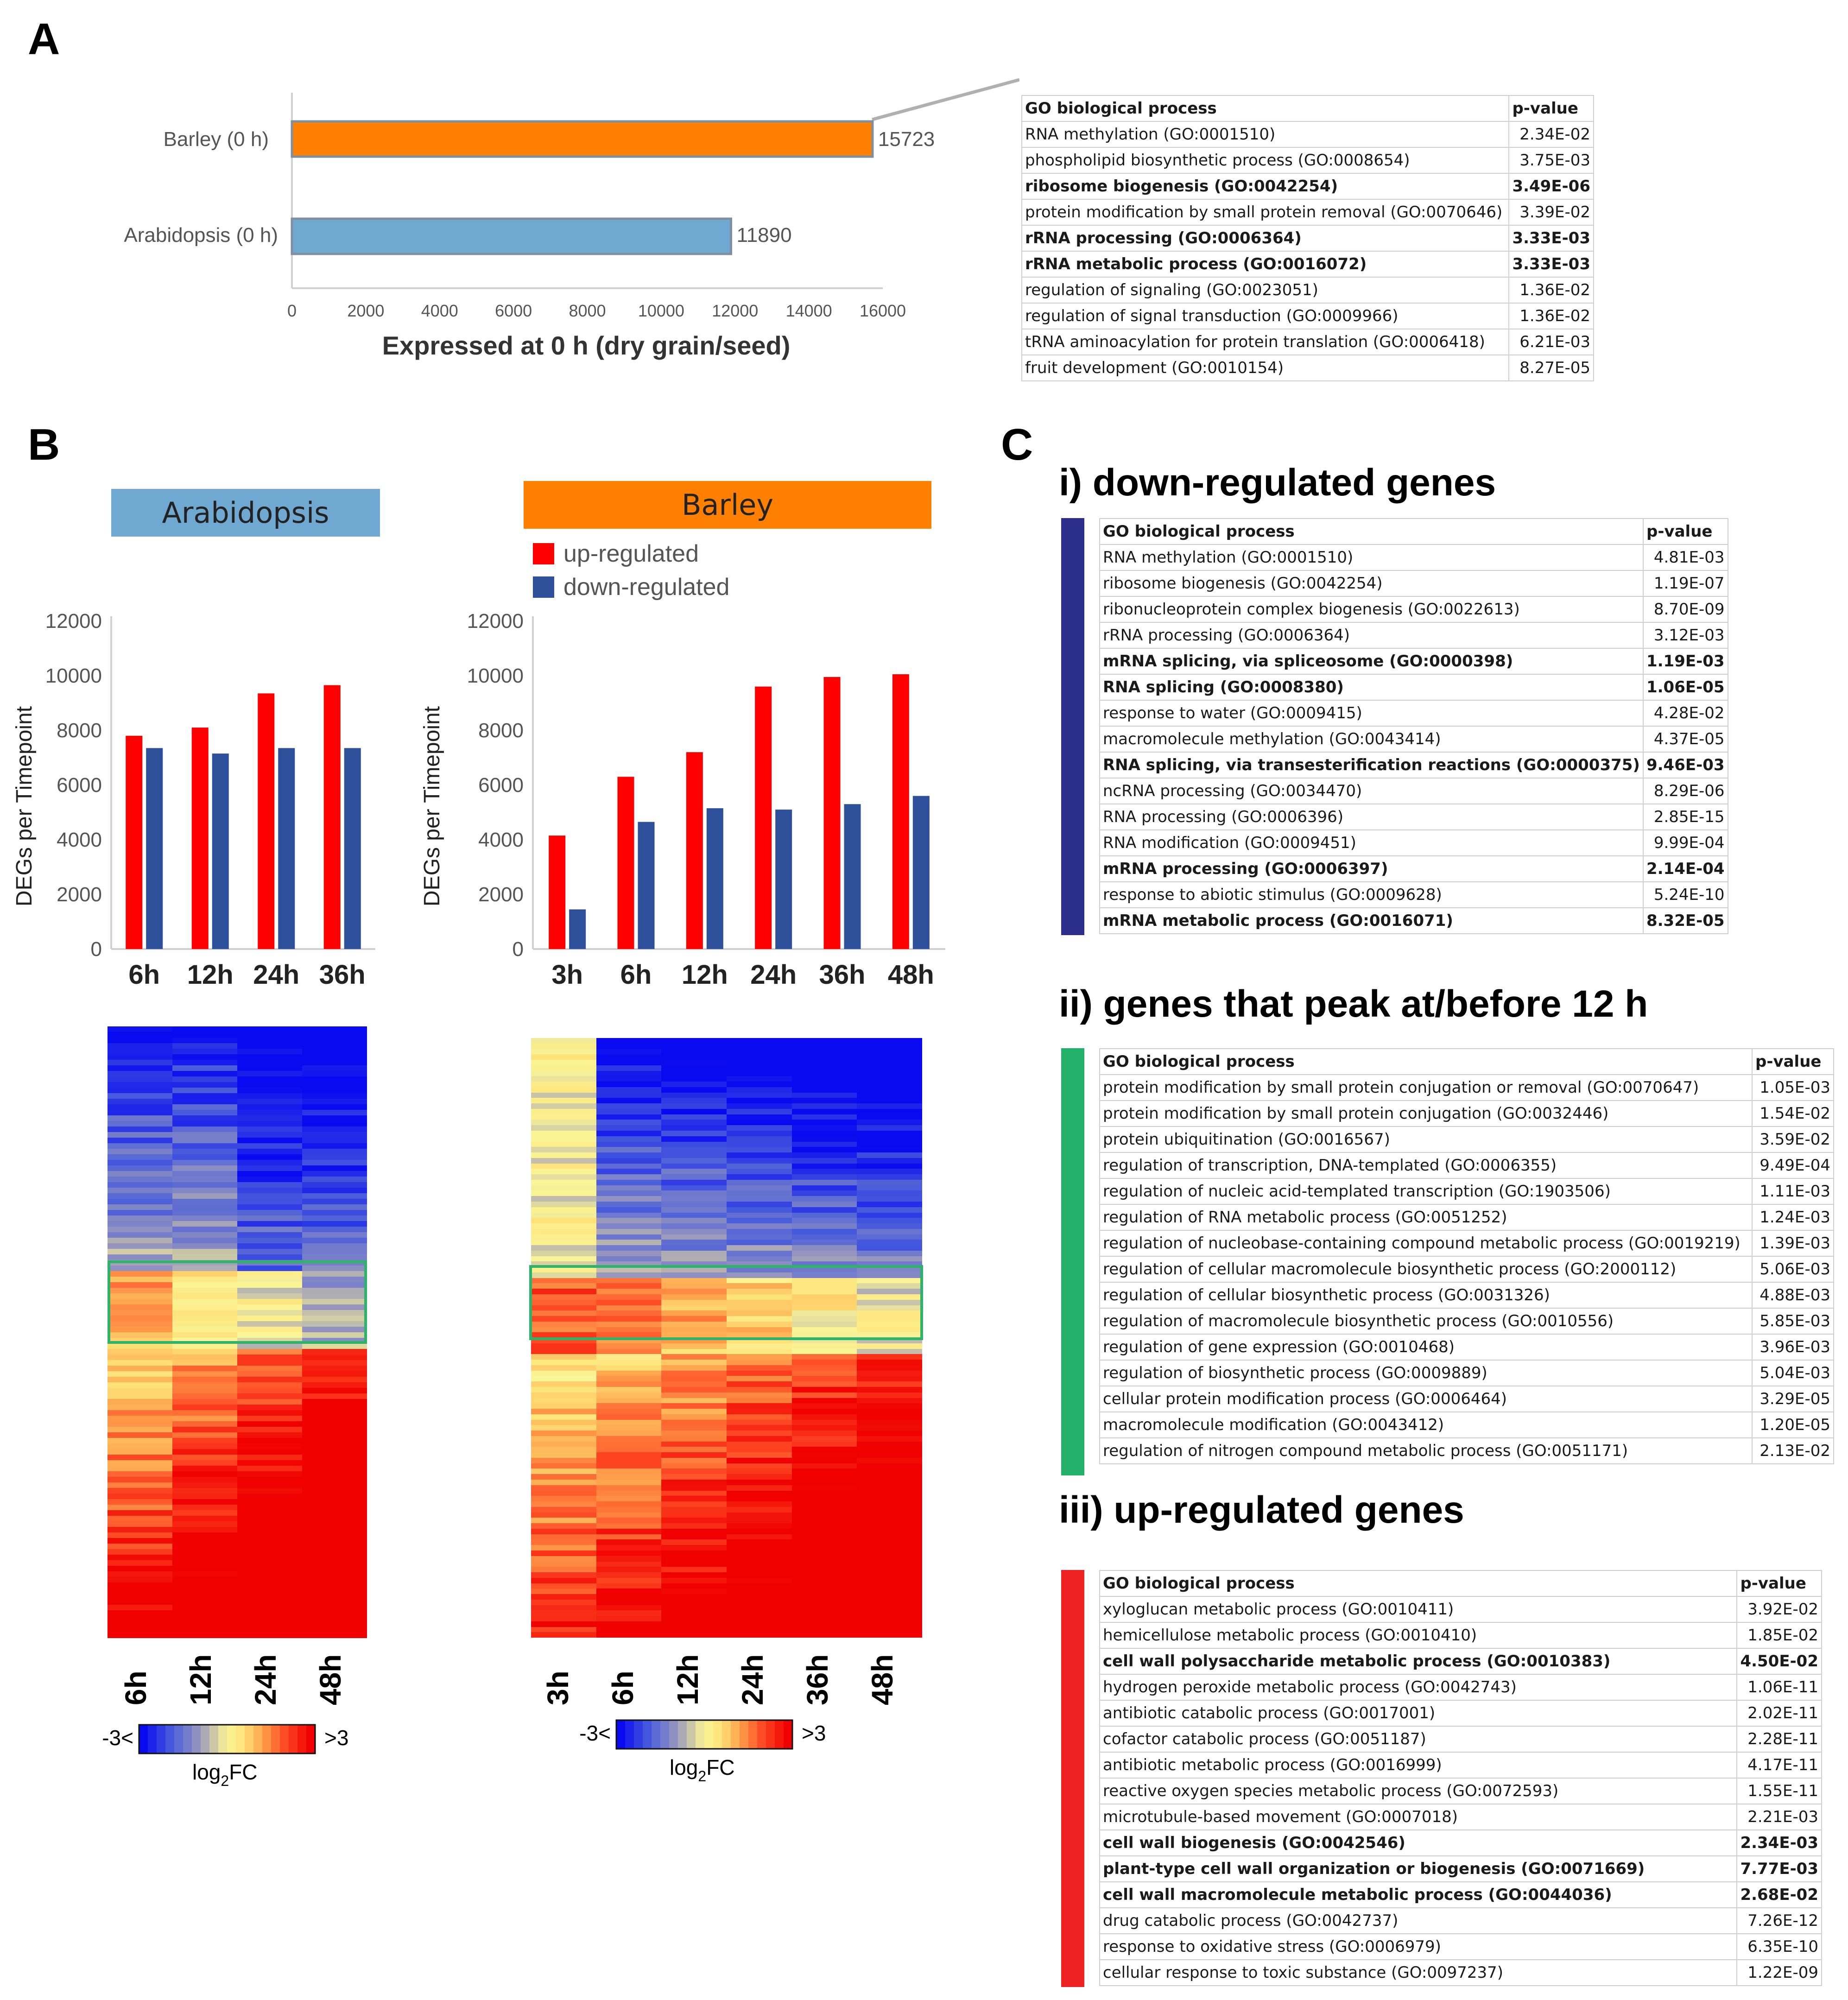 The height and width of the screenshot is (2000, 1848). Describe the element at coordinates (276, 975) in the screenshot. I see `x-tick-label-24h: 24h` at that location.